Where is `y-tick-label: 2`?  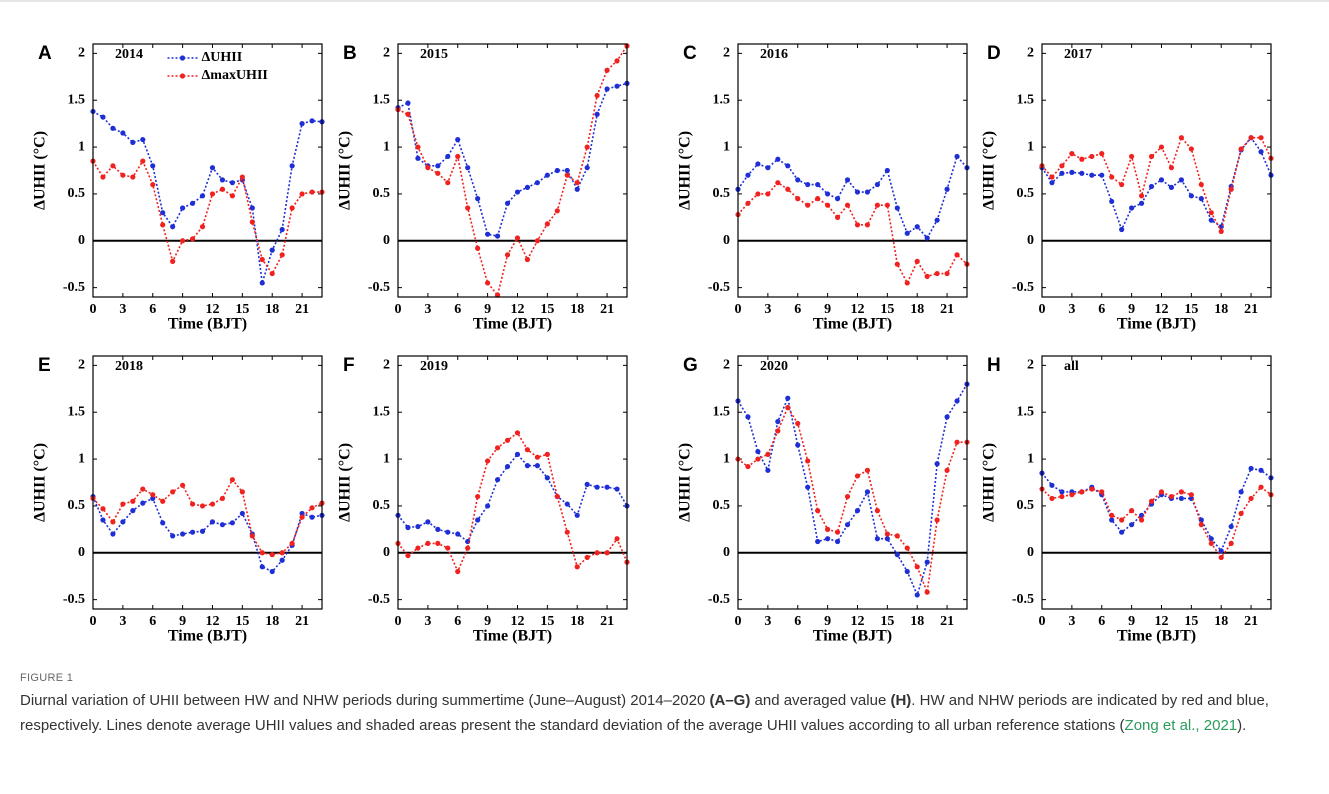
y-tick-label: 2 is located at coordinates (1030, 365).